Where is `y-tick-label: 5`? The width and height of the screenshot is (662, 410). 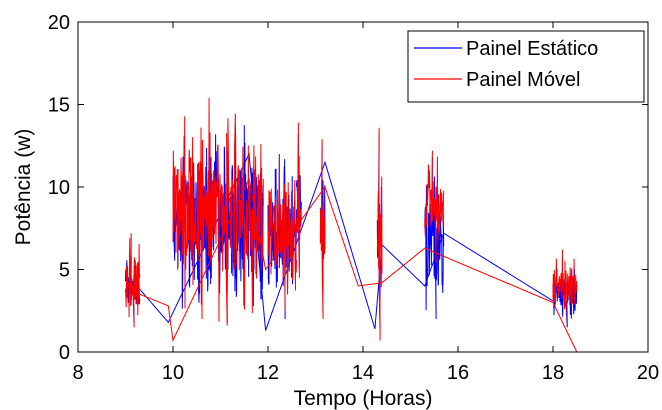
y-tick-label: 5 is located at coordinates (64, 271).